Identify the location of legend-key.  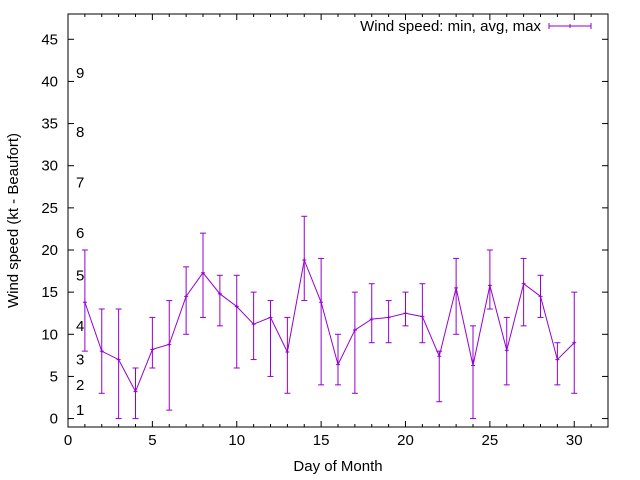
(570, 26).